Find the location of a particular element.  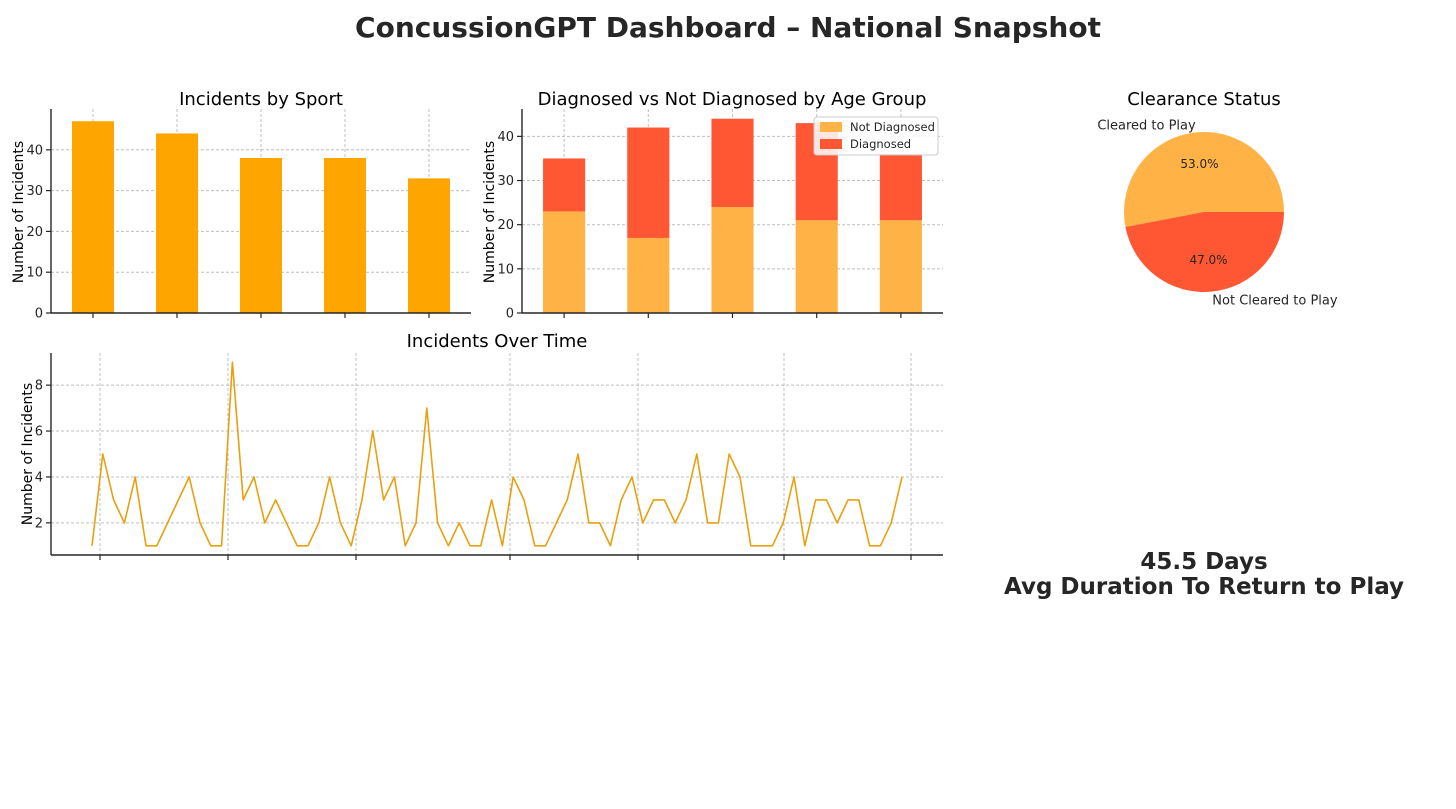

kpi-value: 45.5 Days is located at coordinates (1203, 562).